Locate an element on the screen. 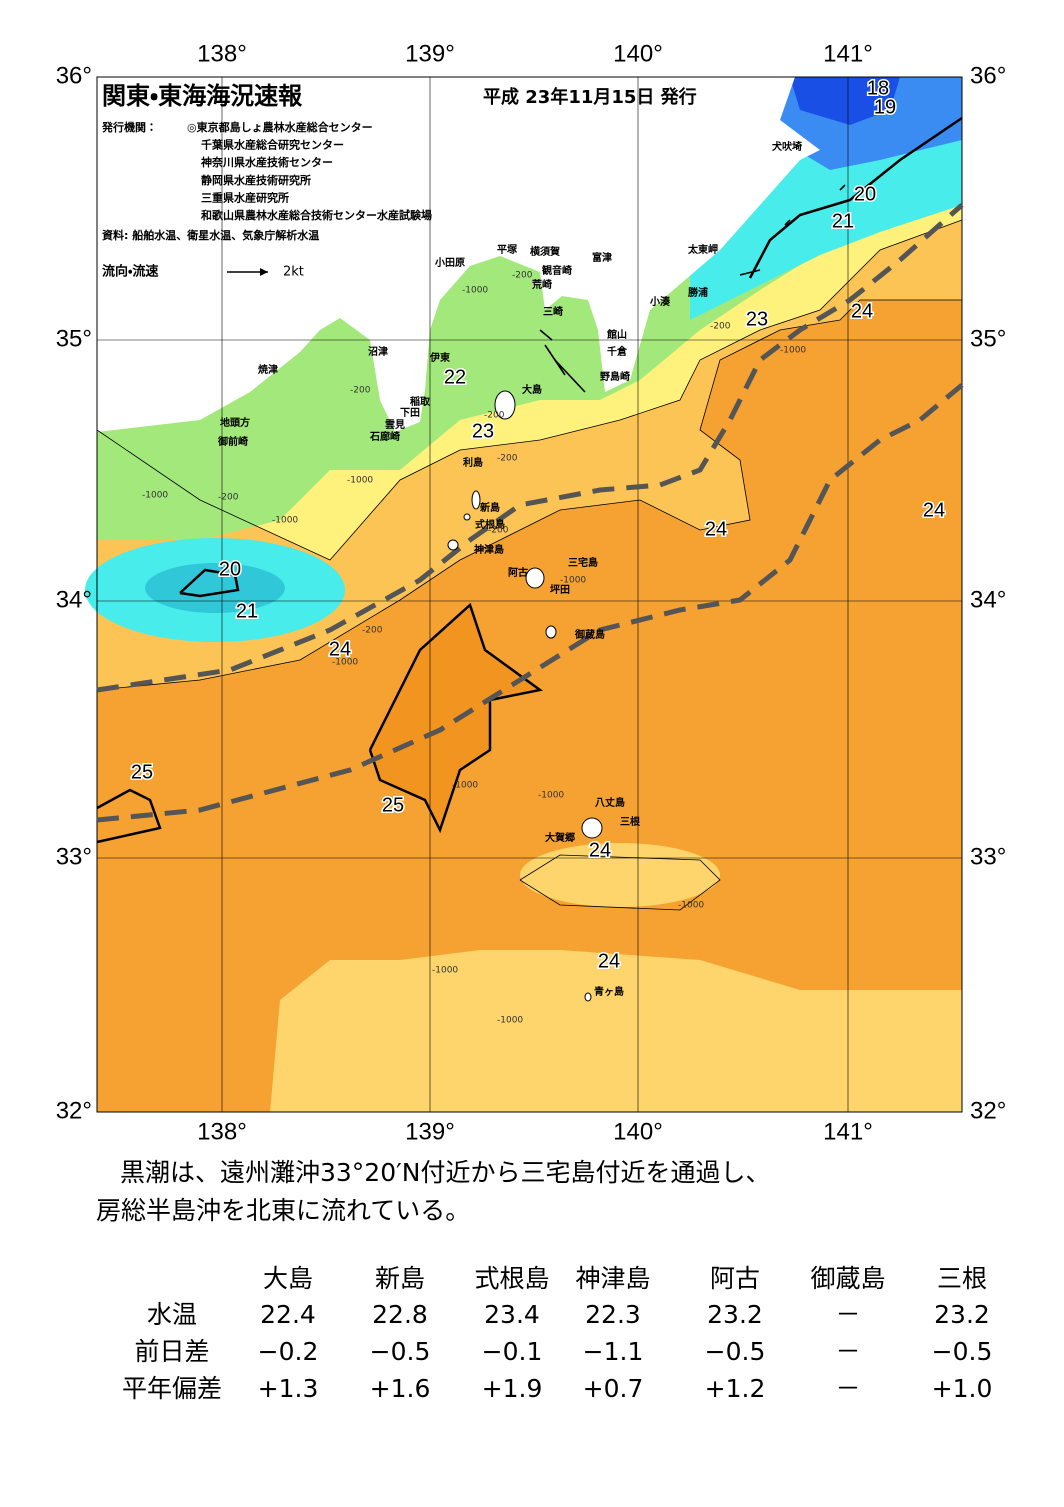  lat-label-right: 33° is located at coordinates (988, 856).